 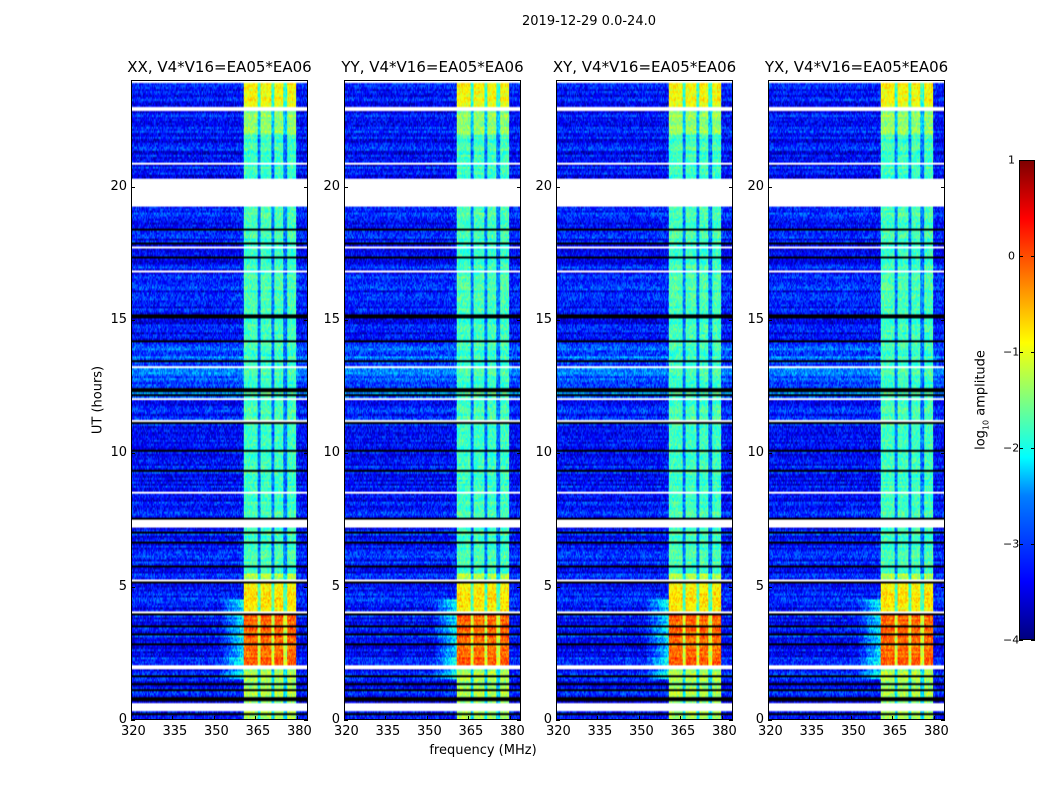 I want to click on colorbar-tick-label: 0, so click(x=1011, y=256).